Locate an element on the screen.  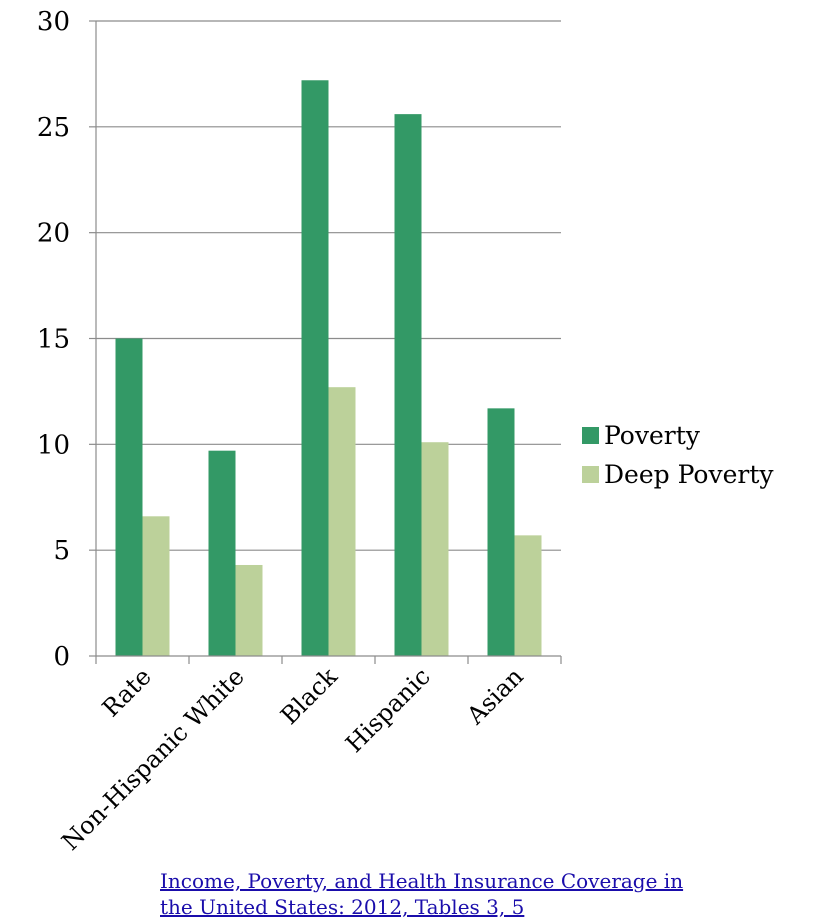
x-tick-label: Black is located at coordinates (309, 696).